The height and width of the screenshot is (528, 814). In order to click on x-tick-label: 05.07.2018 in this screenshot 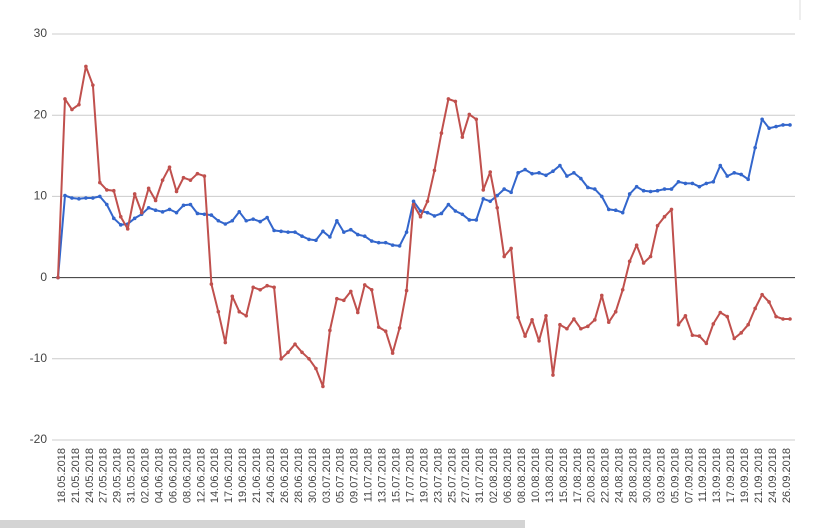, I will do `click(341, 475)`.